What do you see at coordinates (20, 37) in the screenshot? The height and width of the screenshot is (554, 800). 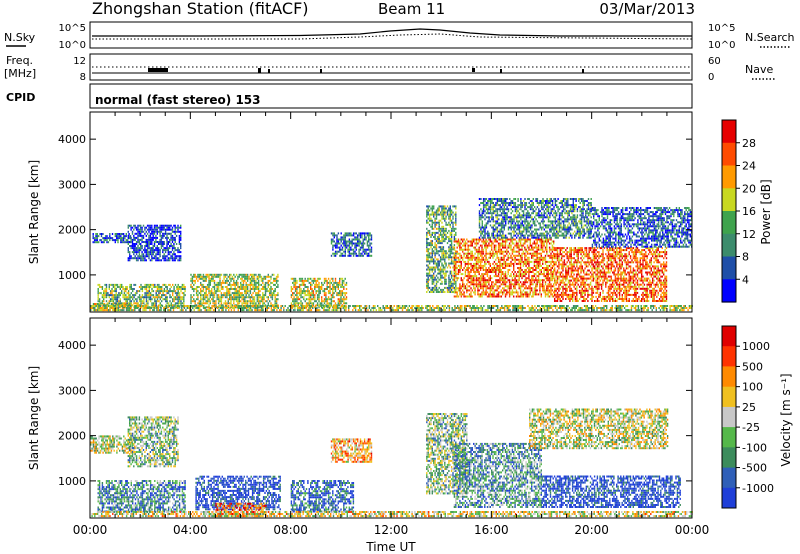 I see `nsky-label: N.Sky` at bounding box center [20, 37].